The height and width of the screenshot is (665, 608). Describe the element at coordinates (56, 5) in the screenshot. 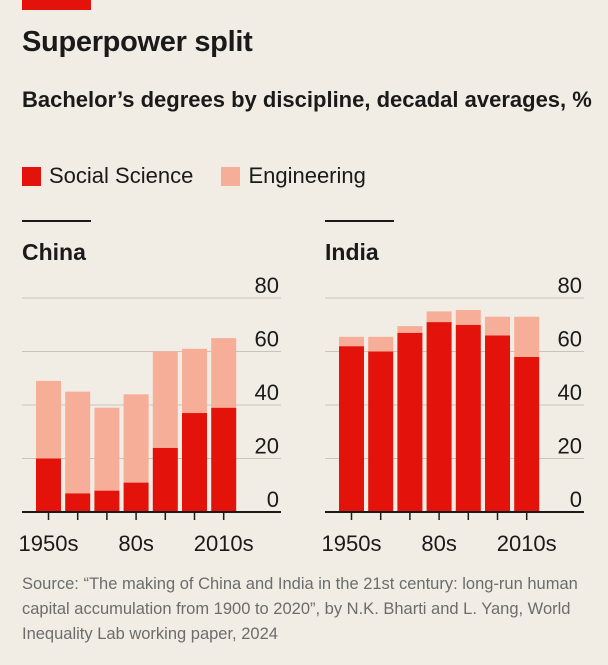

I see `brand-tag` at that location.